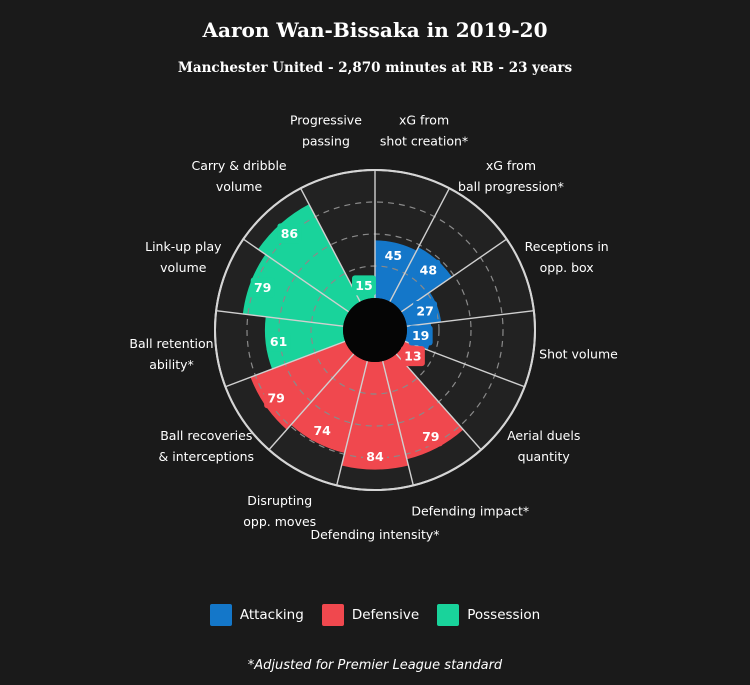  What do you see at coordinates (183, 246) in the screenshot?
I see `category-label-10-line-0: Link-up play` at bounding box center [183, 246].